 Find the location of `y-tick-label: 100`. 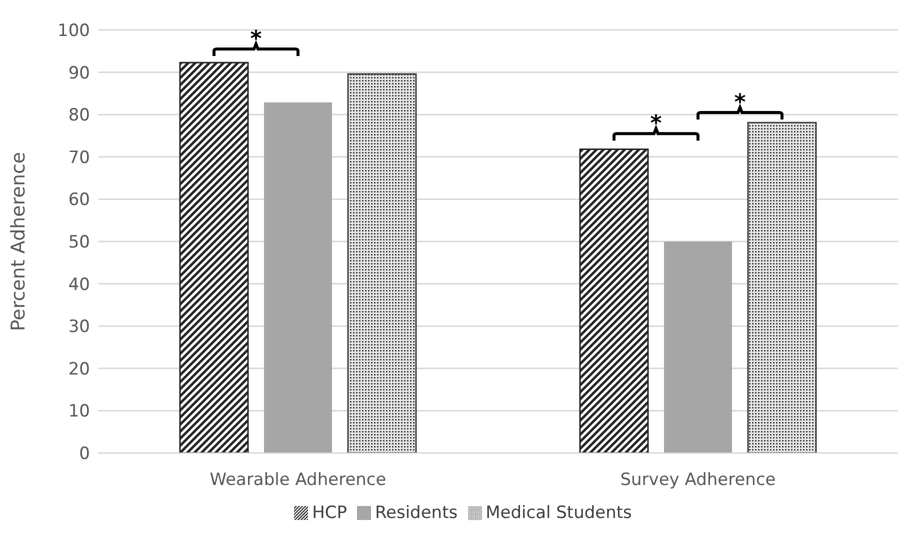

y-tick-label: 100 is located at coordinates (74, 31).